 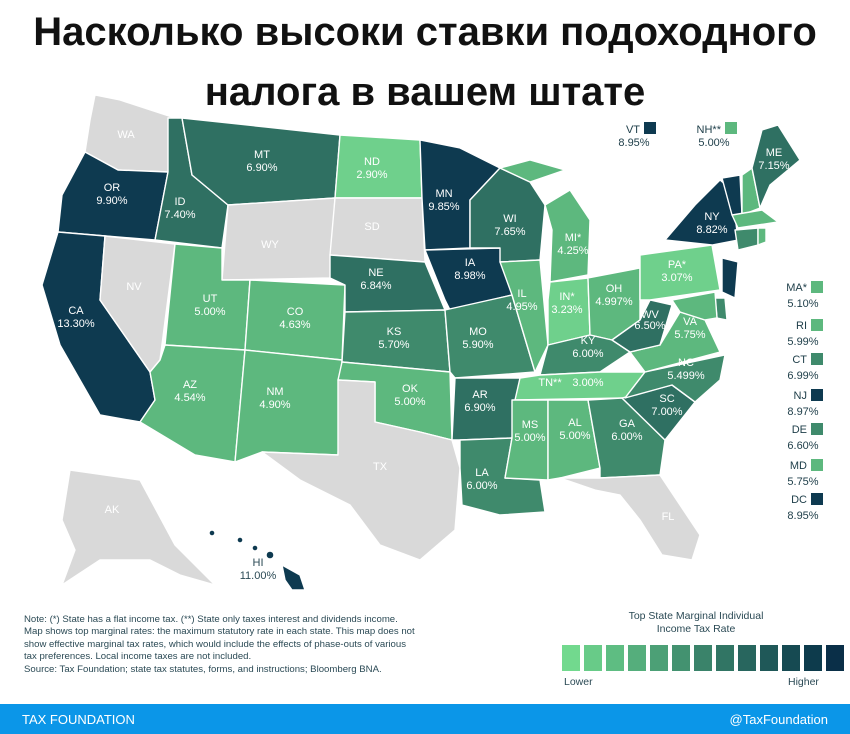 What do you see at coordinates (666, 412) in the screenshot?
I see `rate-SC: 7.00%` at bounding box center [666, 412].